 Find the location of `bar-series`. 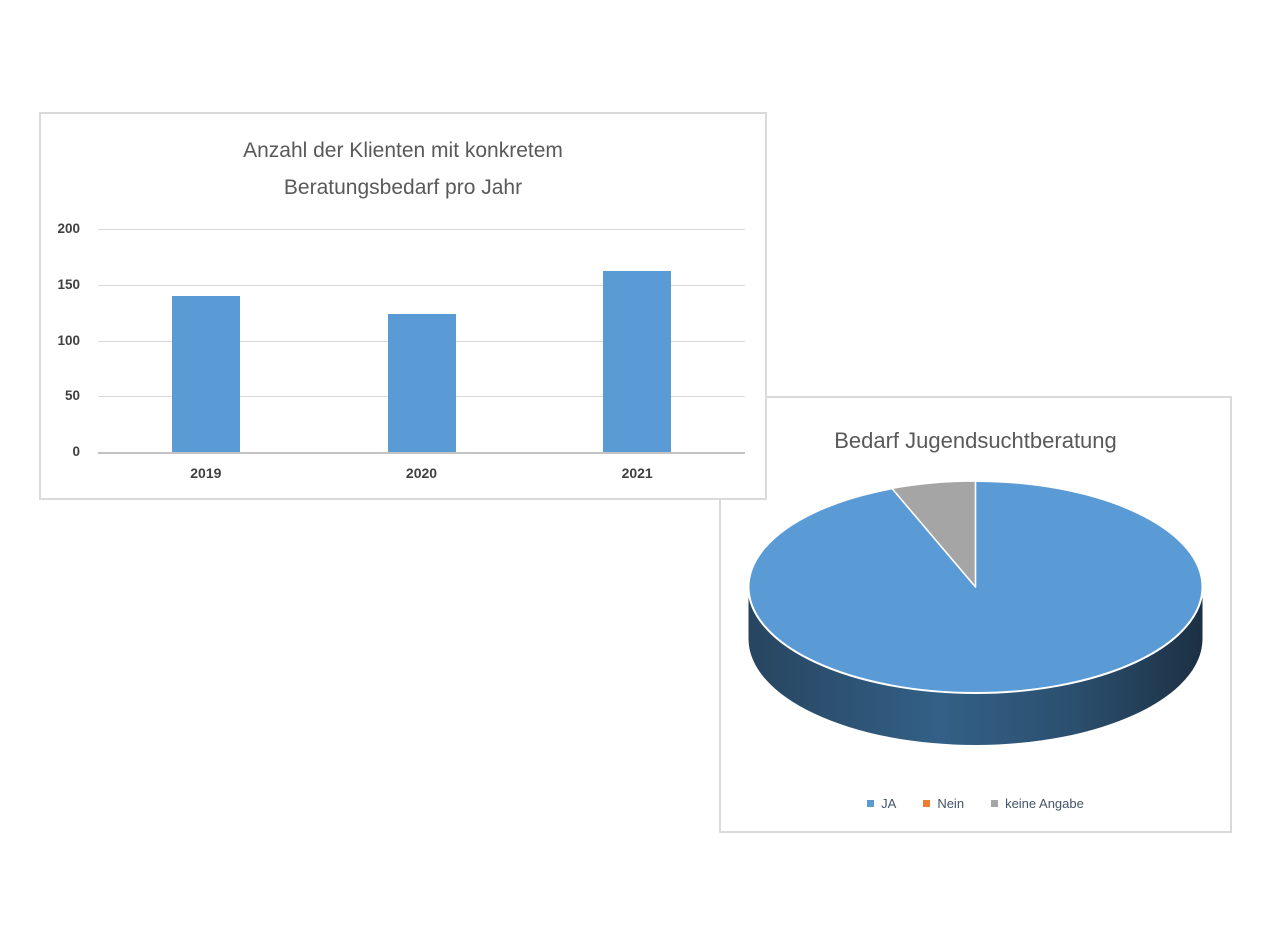

bar-series is located at coordinates (421, 340).